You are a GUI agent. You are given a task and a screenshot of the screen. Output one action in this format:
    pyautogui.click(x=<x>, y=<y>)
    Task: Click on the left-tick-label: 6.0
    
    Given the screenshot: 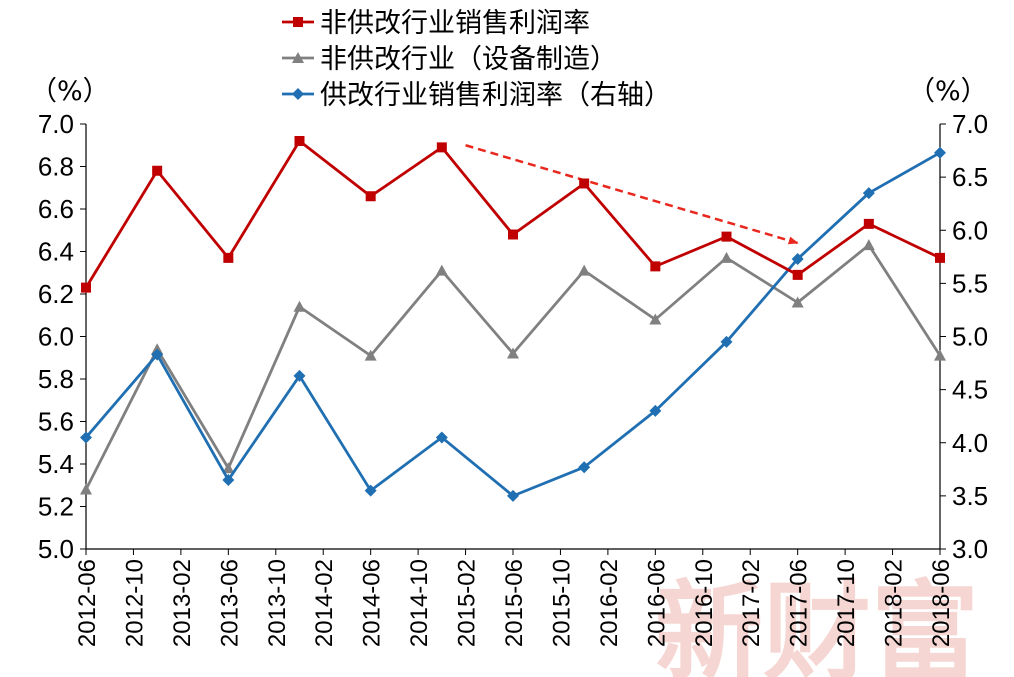 What is the action you would take?
    pyautogui.click(x=56, y=337)
    